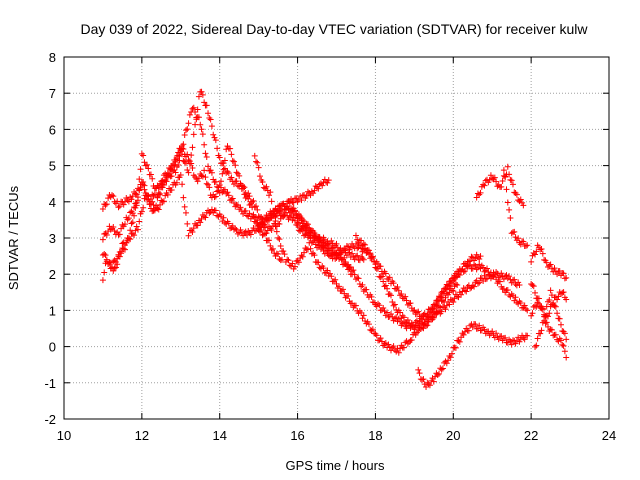 The image size is (640, 480). Describe the element at coordinates (52, 238) in the screenshot. I see `y-tick-label: 3` at that location.